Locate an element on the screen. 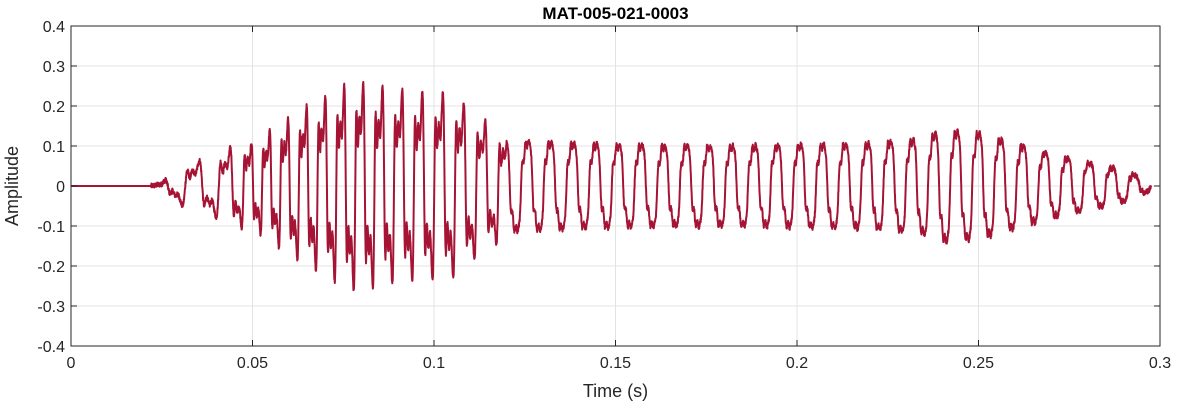 The width and height of the screenshot is (1177, 404). x-tick-label: 0 is located at coordinates (71, 363).